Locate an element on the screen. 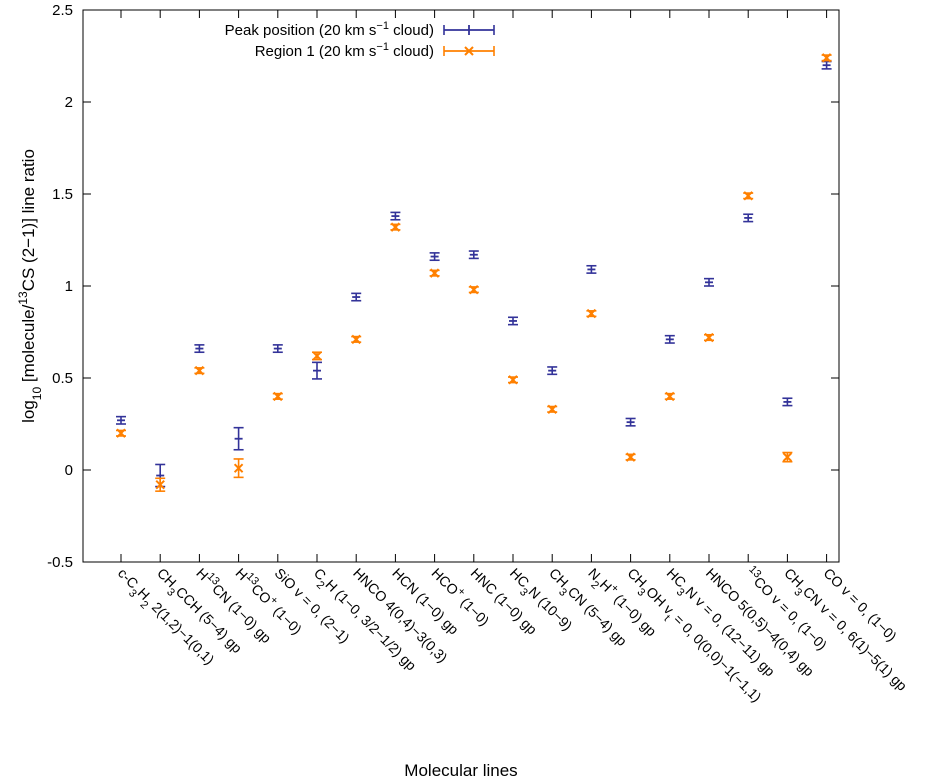 The height and width of the screenshot is (784, 941). legend-keys is located at coordinates (469, 40).